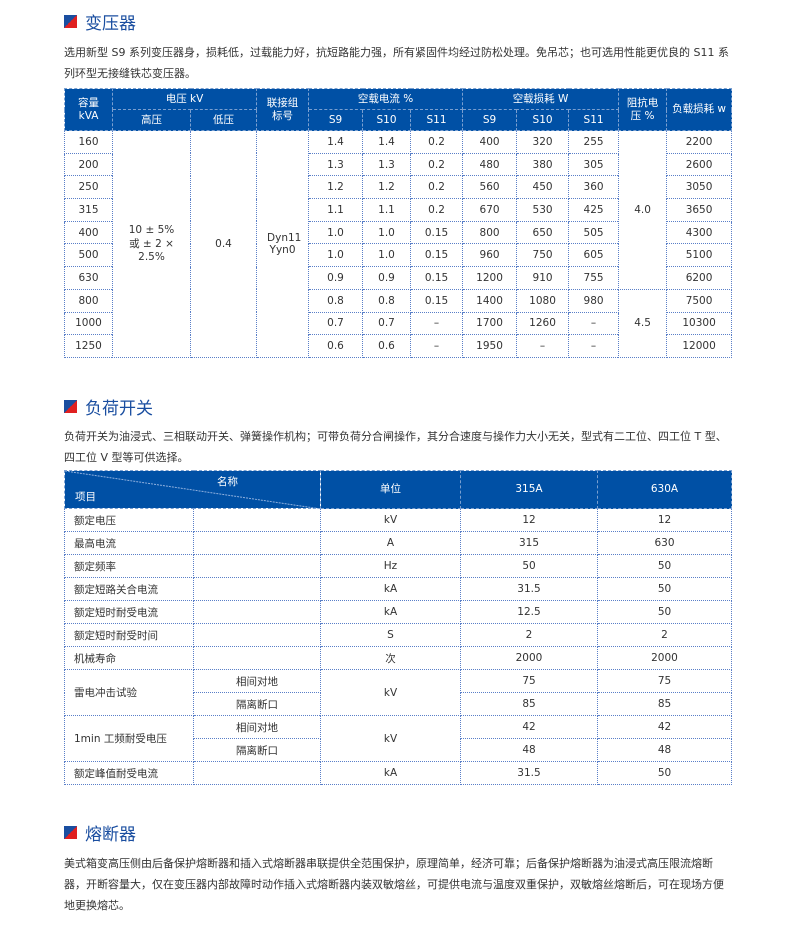  What do you see at coordinates (129, 773) in the screenshot?
I see `item-cell: 额定峰值耐受电流` at bounding box center [129, 773].